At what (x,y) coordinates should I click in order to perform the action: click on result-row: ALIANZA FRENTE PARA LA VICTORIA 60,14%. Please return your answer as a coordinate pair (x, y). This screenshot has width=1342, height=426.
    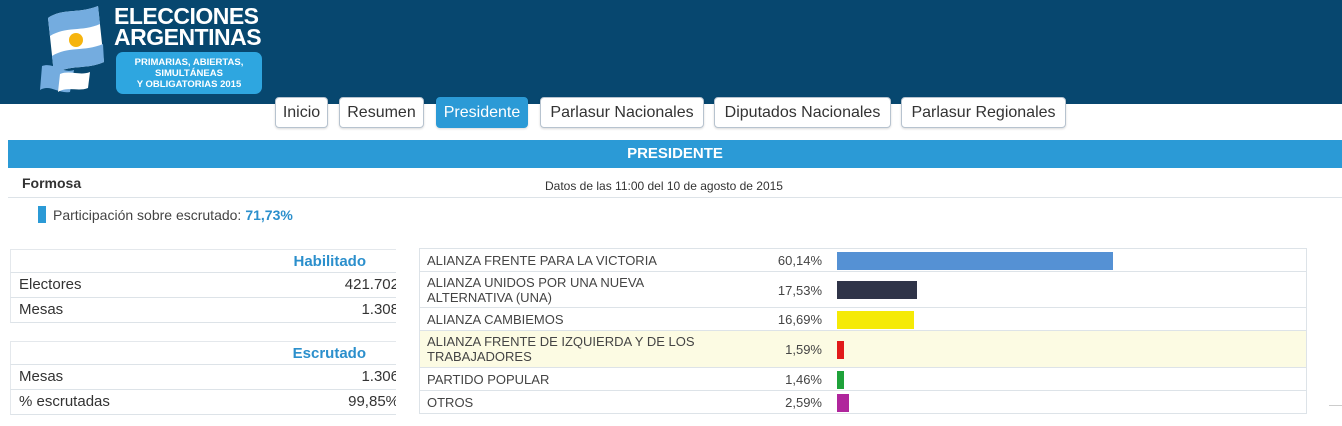
    Looking at the image, I should click on (863, 260).